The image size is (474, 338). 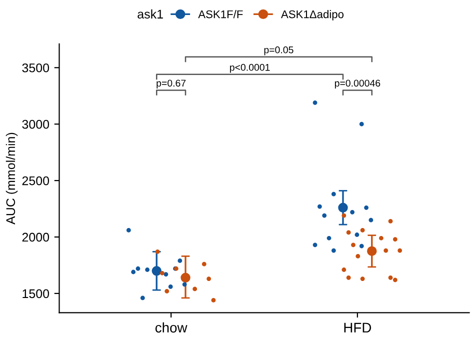 I want to click on annotation: p=0.05, so click(x=279, y=51).